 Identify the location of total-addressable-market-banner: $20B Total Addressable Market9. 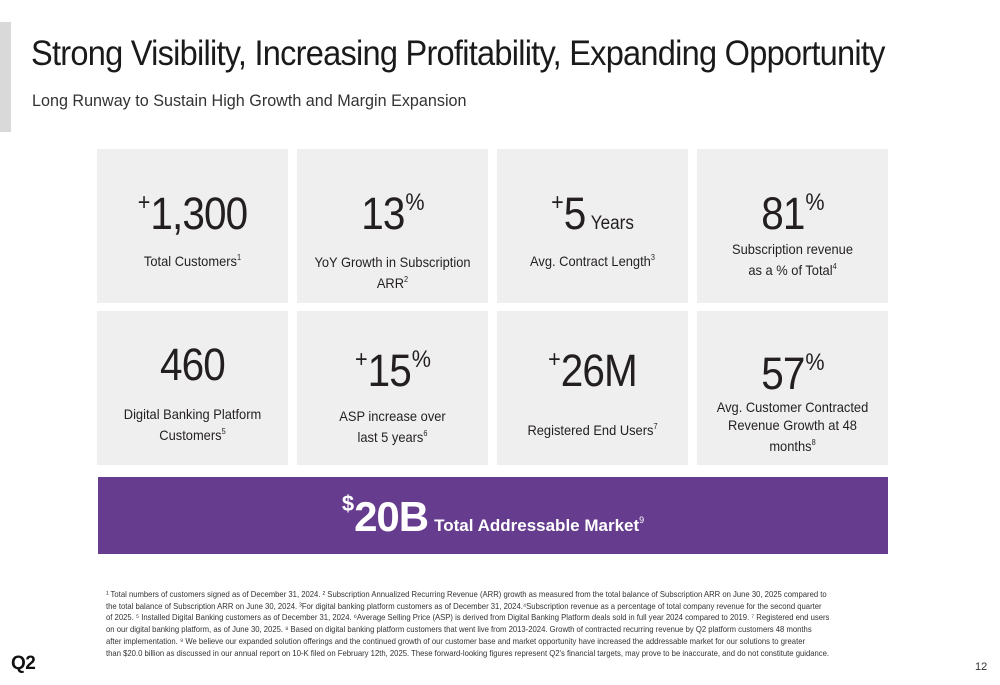
(493, 515).